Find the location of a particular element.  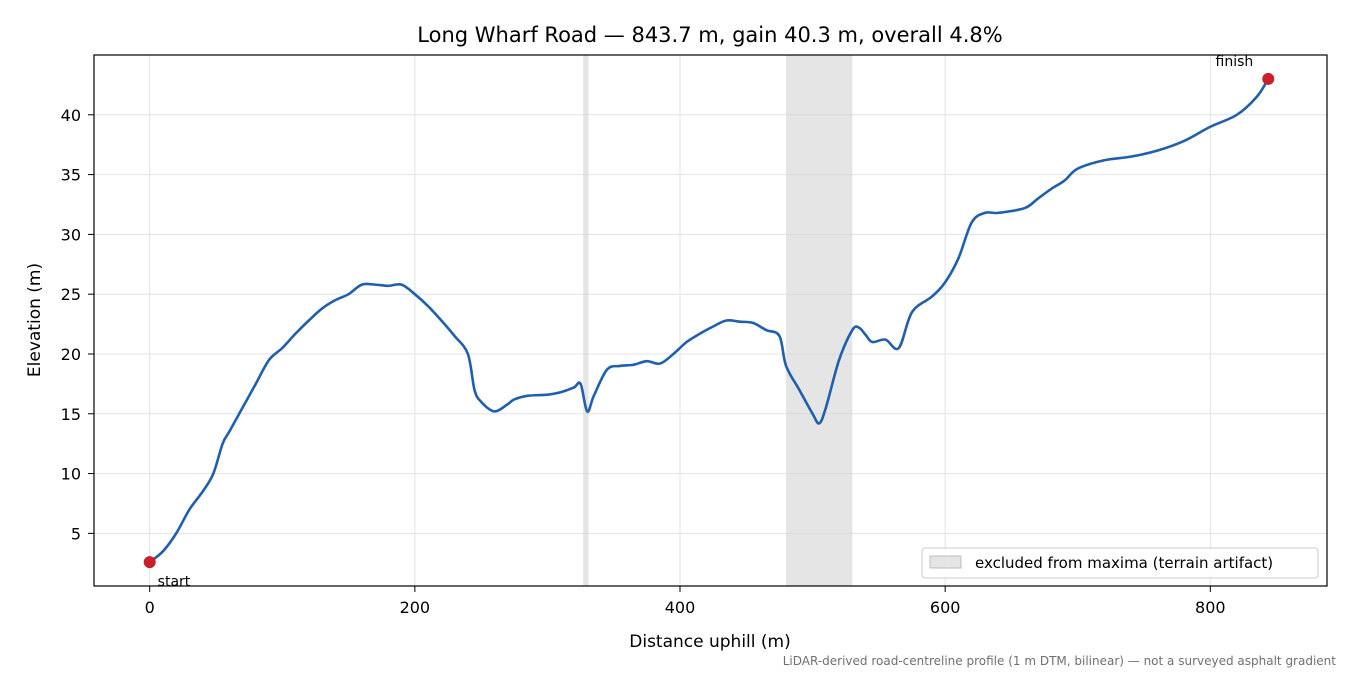

endpoint-marker-start is located at coordinates (149, 562).